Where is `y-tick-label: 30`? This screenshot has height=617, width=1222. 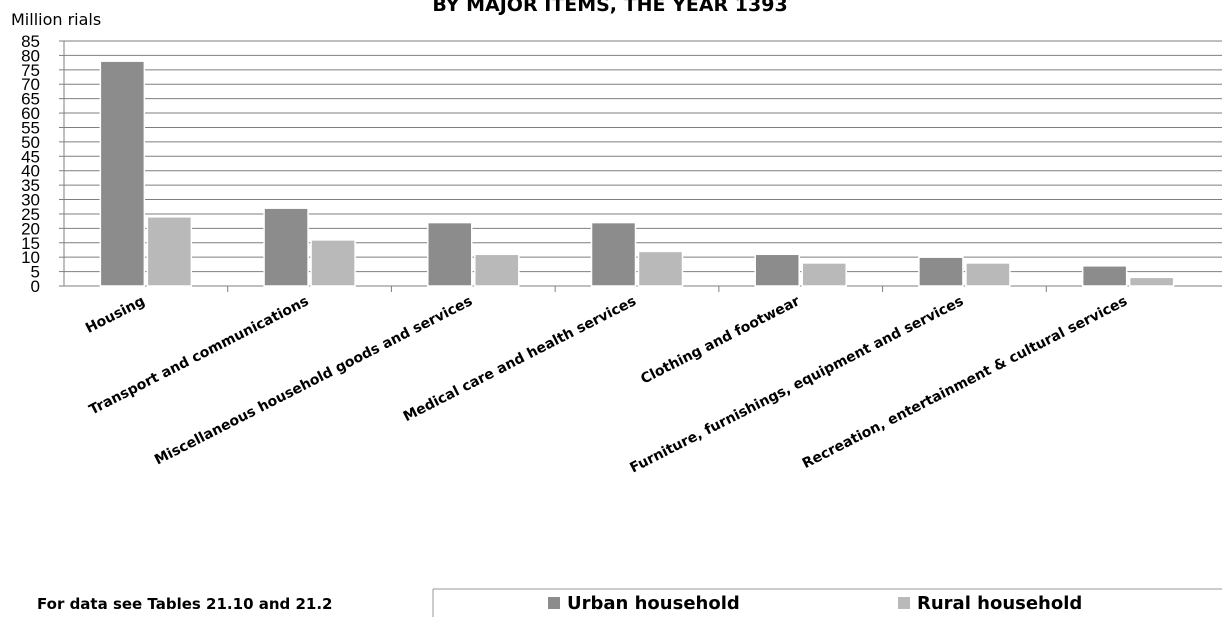 y-tick-label: 30 is located at coordinates (30, 200).